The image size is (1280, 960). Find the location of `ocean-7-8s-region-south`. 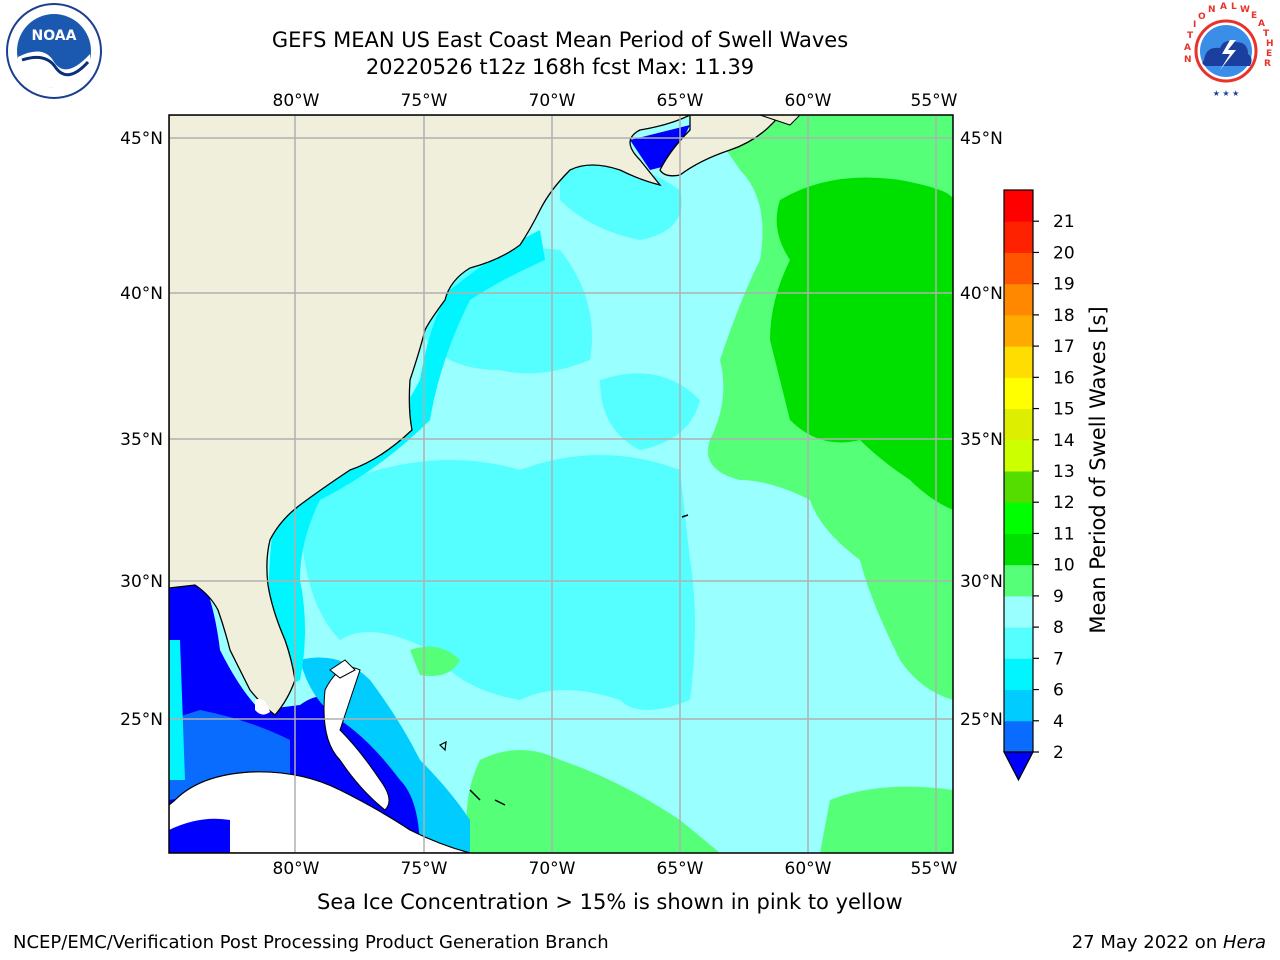

ocean-7-8s-region-south is located at coordinates (497, 582).